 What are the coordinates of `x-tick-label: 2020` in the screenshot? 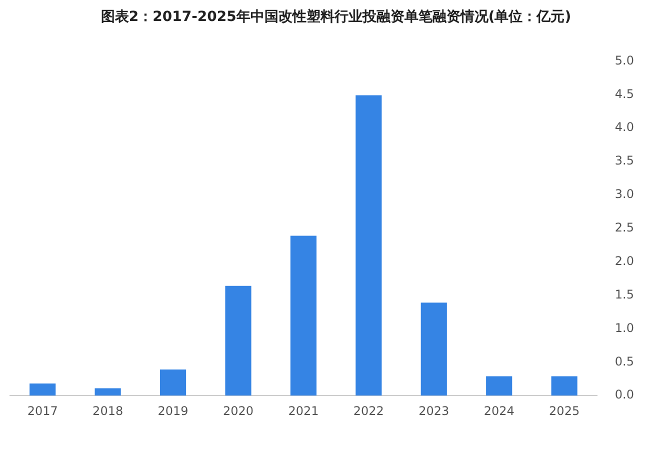 It's located at (238, 411).